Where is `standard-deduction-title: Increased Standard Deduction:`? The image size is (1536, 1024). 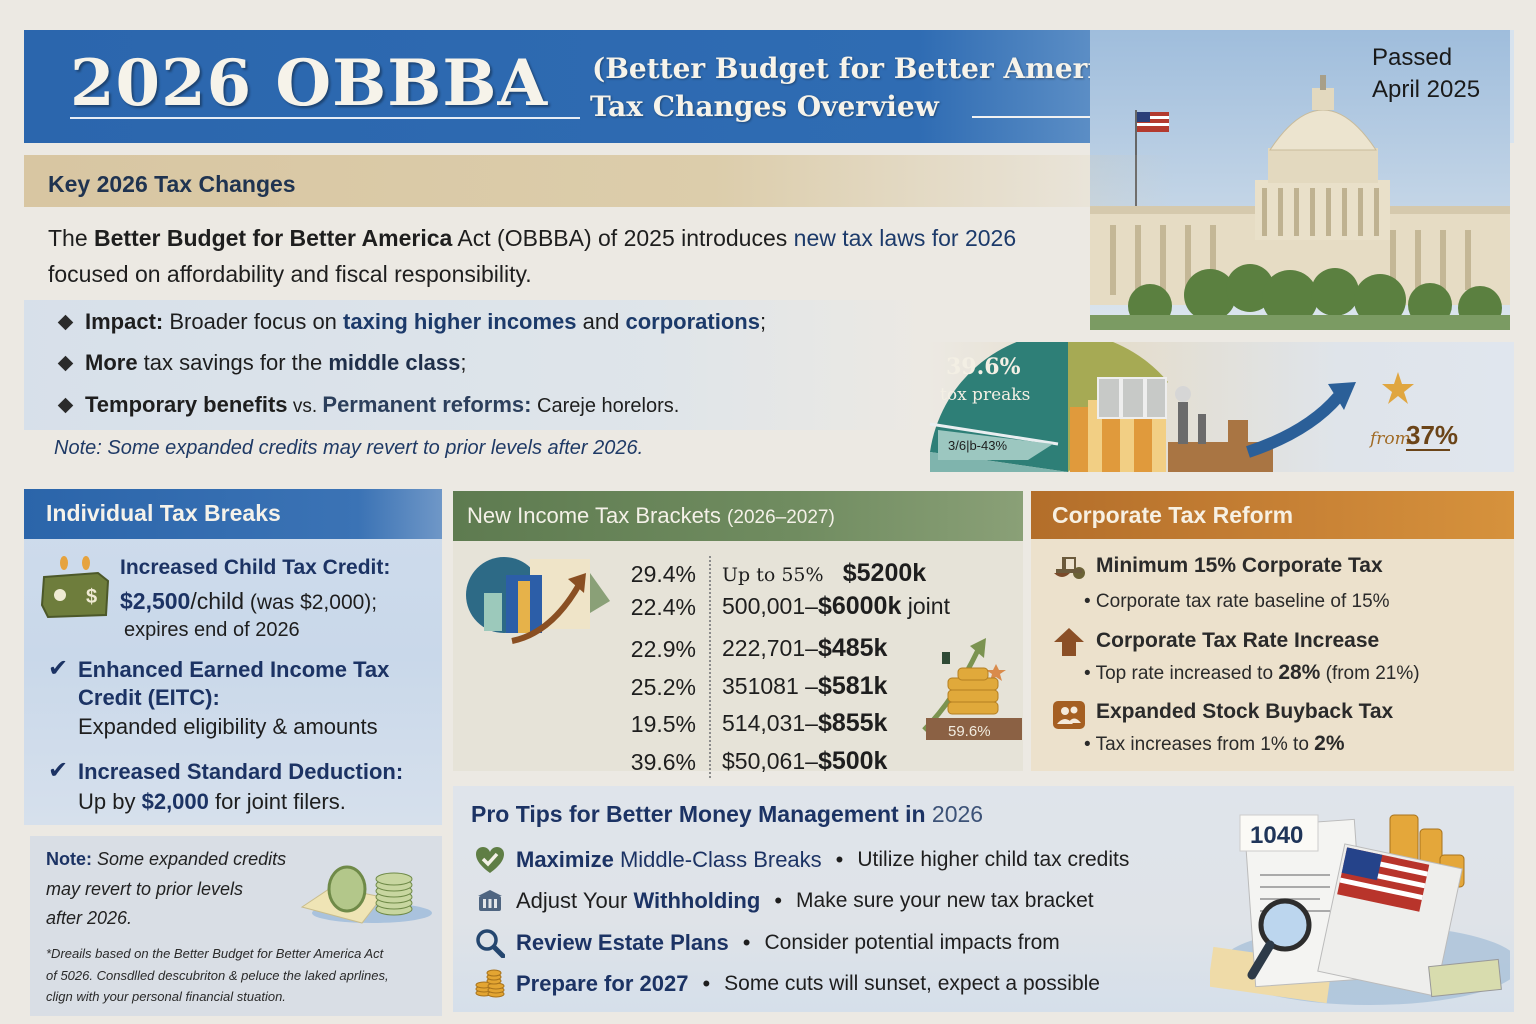 standard-deduction-title: Increased Standard Deduction: is located at coordinates (241, 771).